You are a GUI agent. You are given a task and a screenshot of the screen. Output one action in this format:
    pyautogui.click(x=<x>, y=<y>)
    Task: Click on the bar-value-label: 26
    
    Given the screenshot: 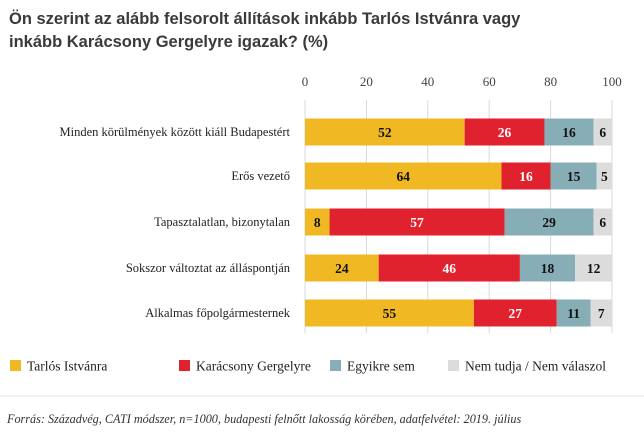 What is the action you would take?
    pyautogui.click(x=505, y=132)
    